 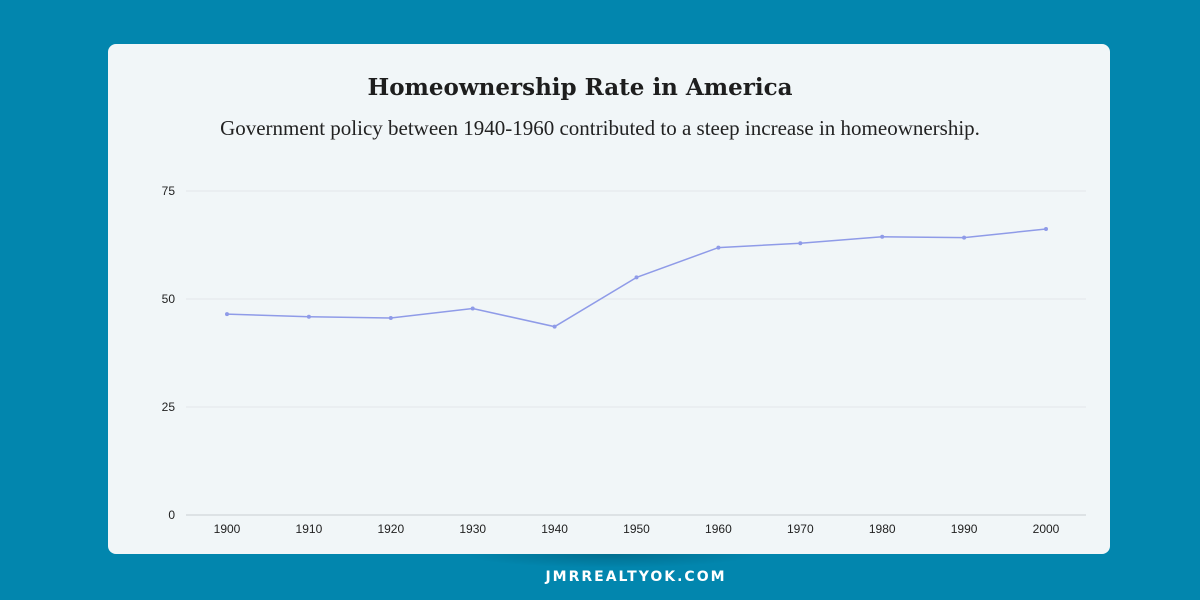 What do you see at coordinates (610, 561) in the screenshot?
I see `card-shadow` at bounding box center [610, 561].